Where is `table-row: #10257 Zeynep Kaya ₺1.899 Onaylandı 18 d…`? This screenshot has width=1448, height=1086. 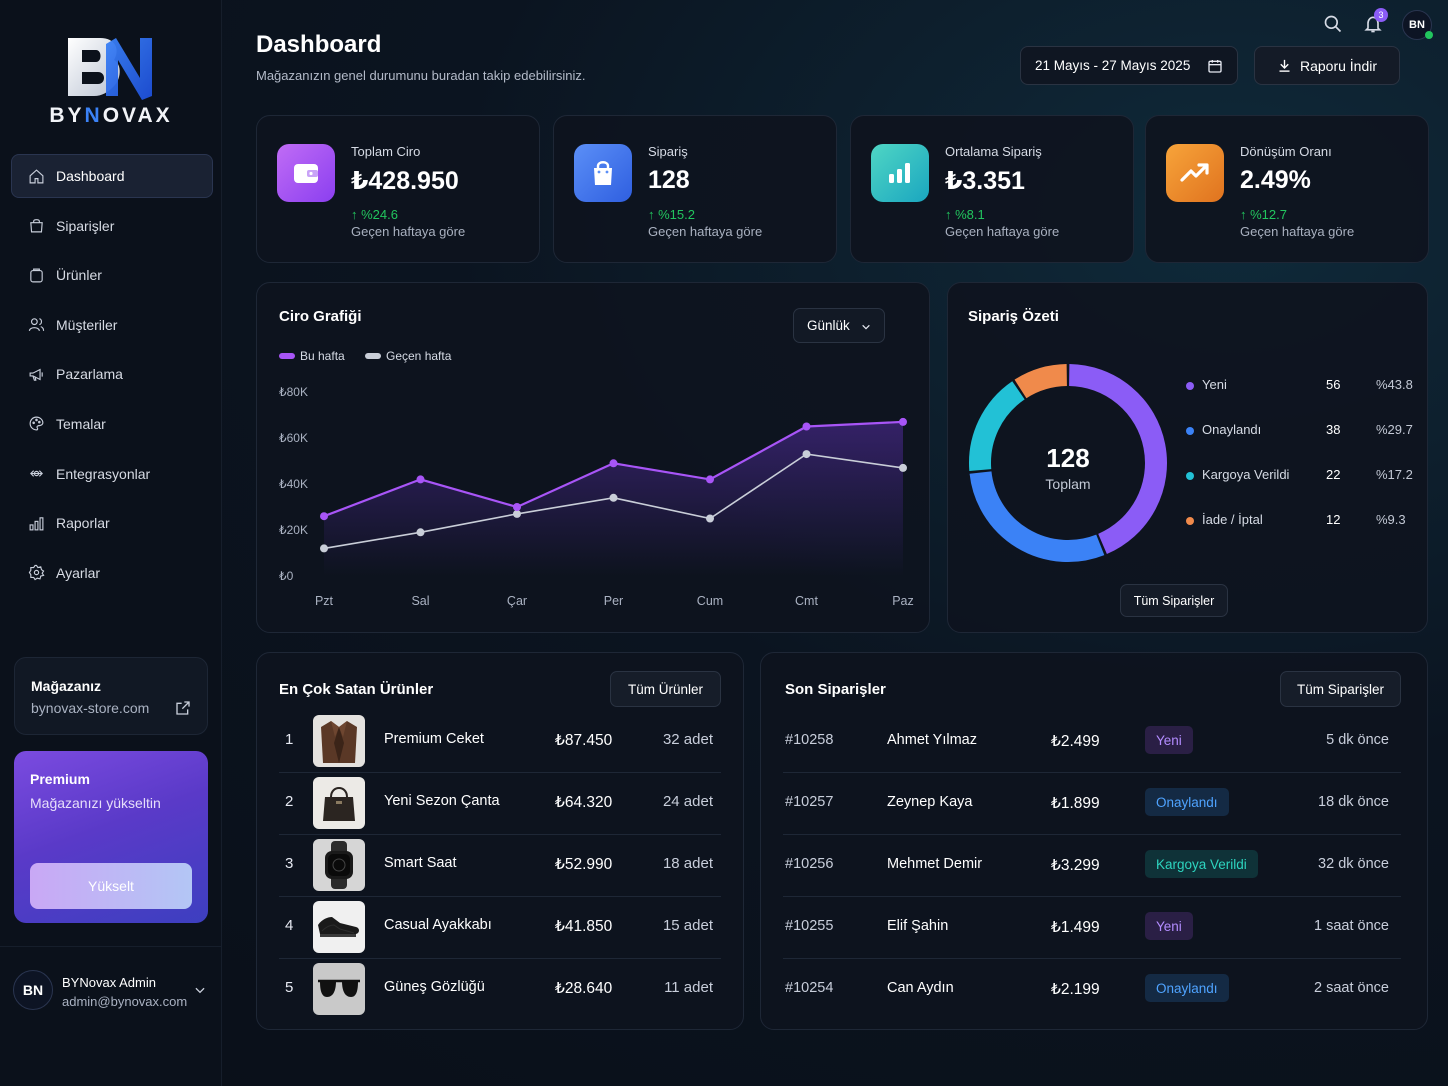
table-row: #10257 Zeynep Kaya ₺1.899 Onaylandı 18 d… is located at coordinates (1092, 804).